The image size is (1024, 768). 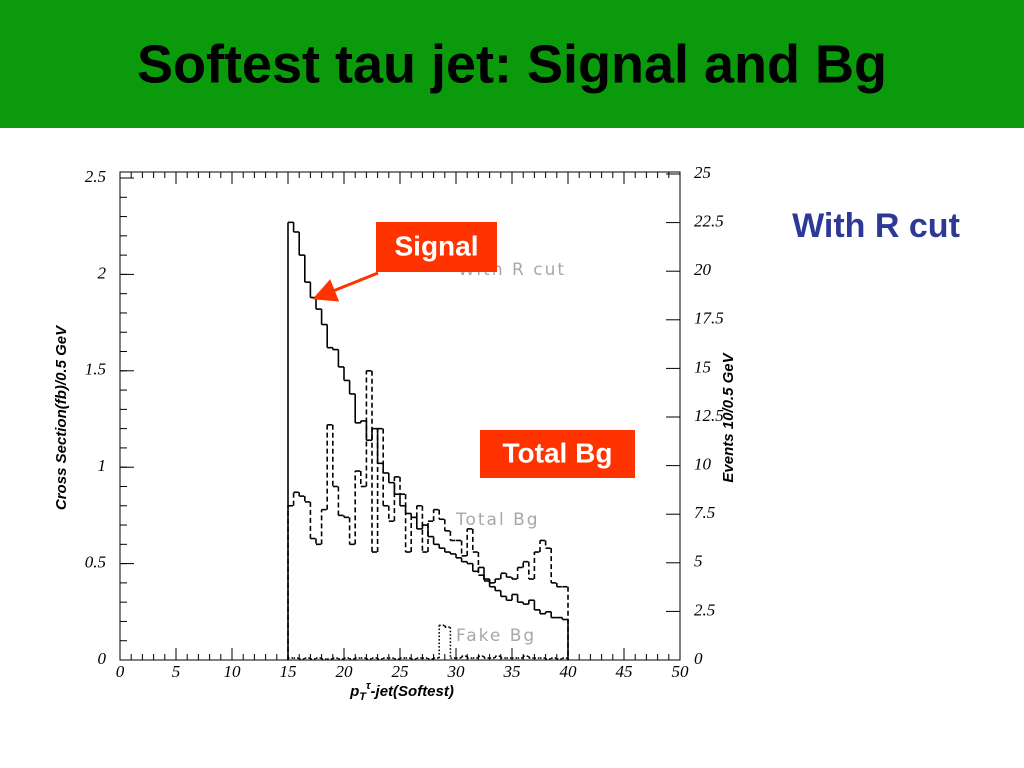 I want to click on x-axis-label: pTτ-jet(Softest), so click(x=401, y=691).